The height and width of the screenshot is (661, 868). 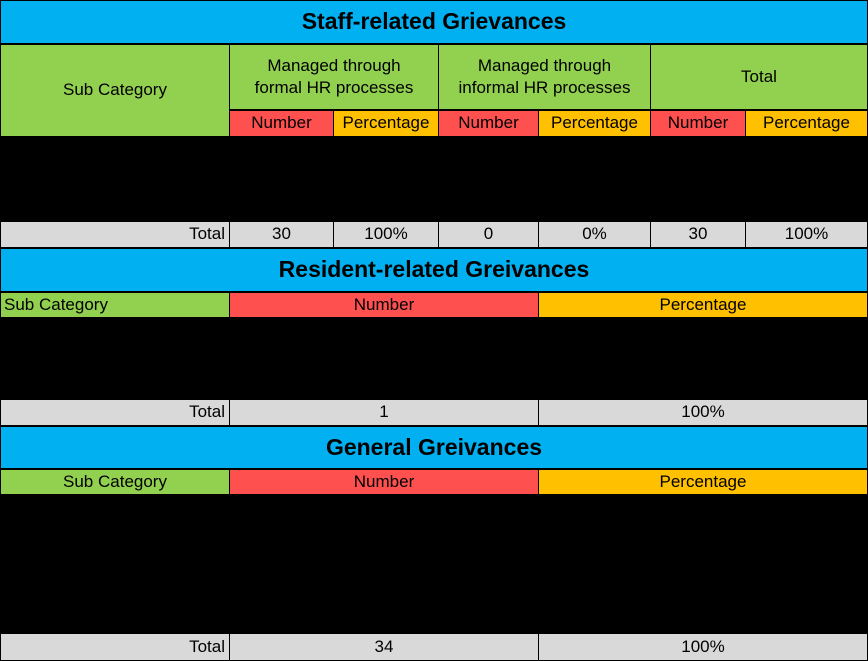 I want to click on table-row: General Property 7 20%, so click(x=434, y=509).